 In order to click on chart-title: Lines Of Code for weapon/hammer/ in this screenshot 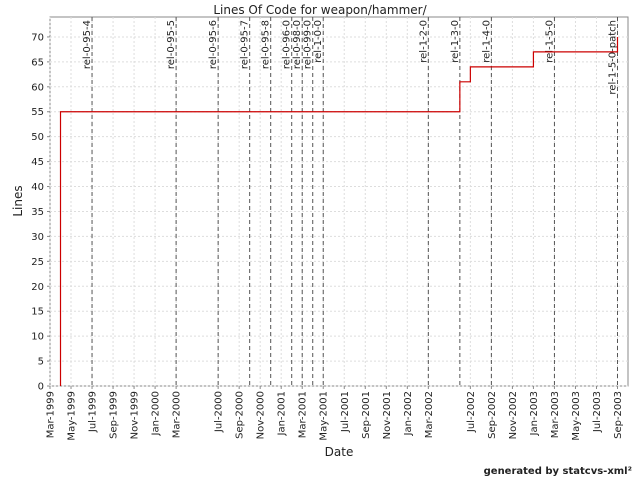, I will do `click(320, 10)`.